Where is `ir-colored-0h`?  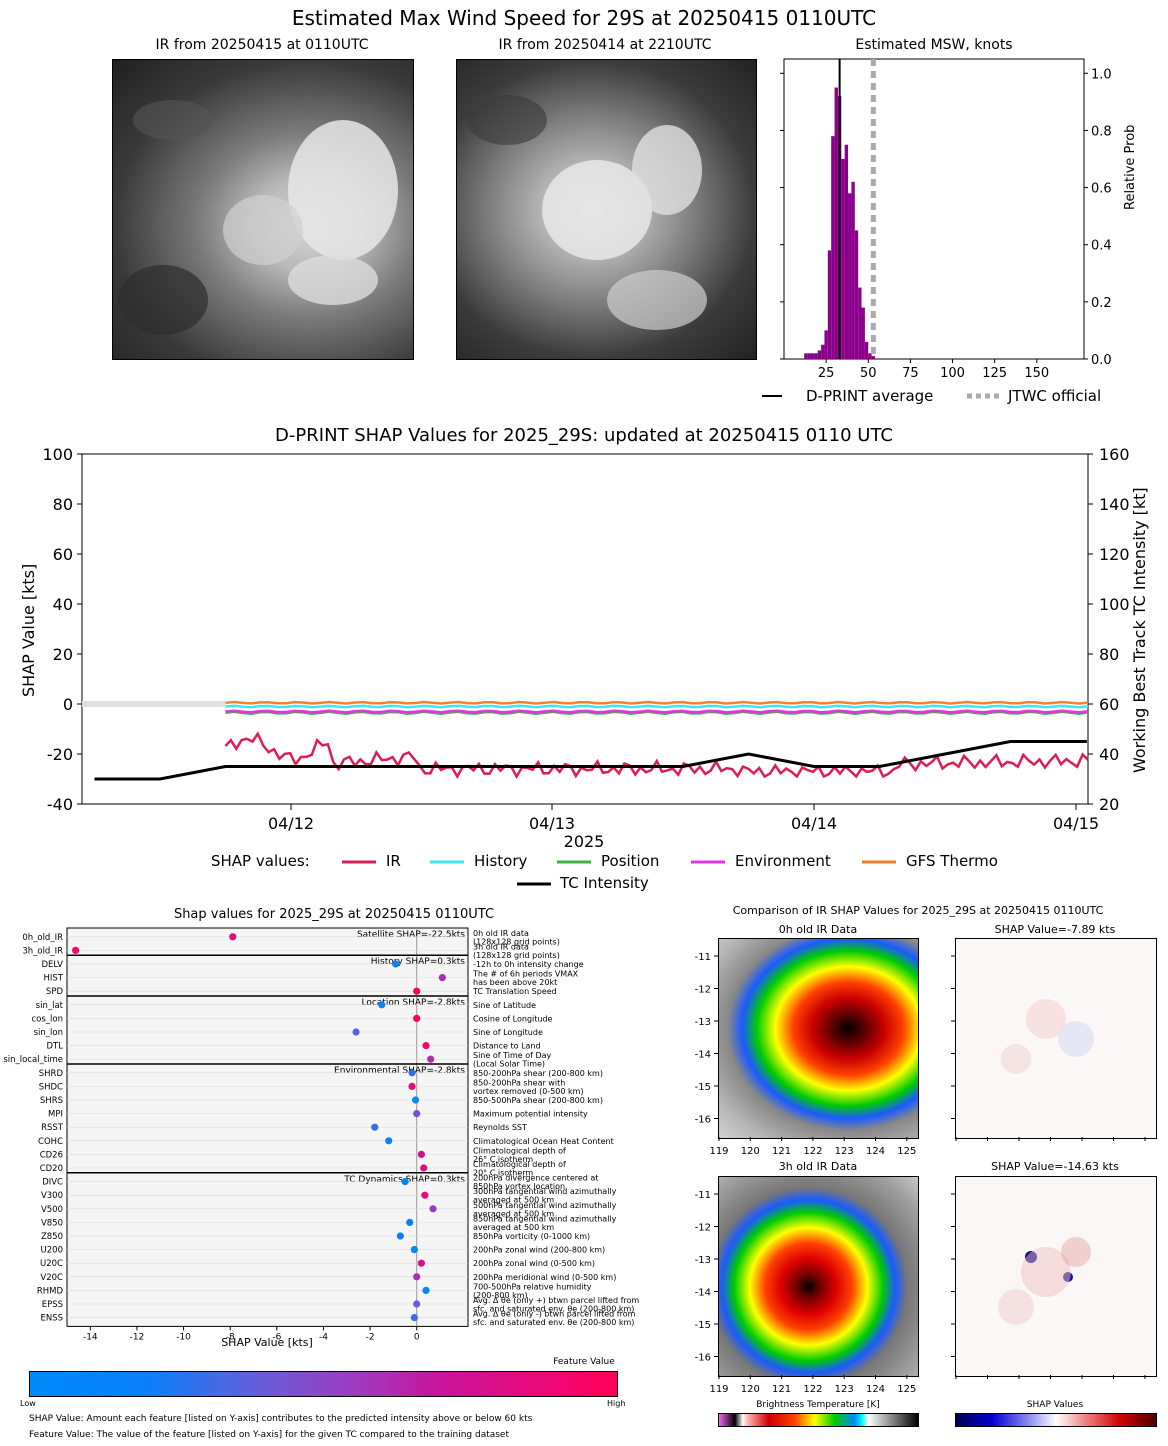
ir-colored-0h is located at coordinates (818, 1038).